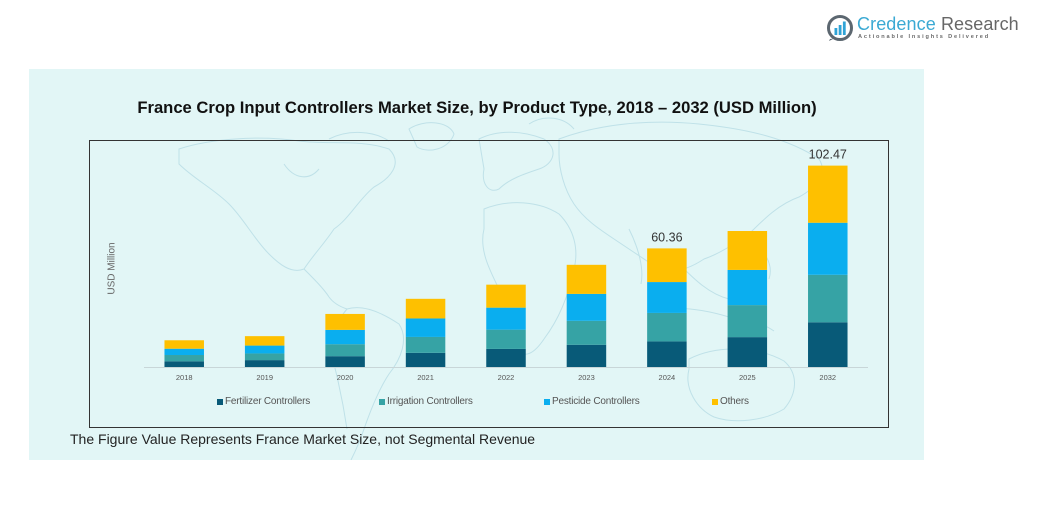  I want to click on value-label-2032: 102.47, so click(828, 155).